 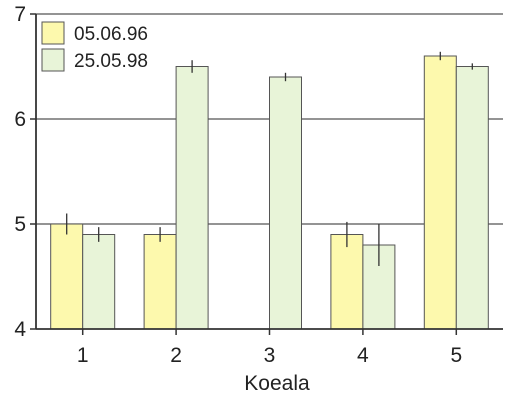 What do you see at coordinates (363, 355) in the screenshot?
I see `x-tick-label: 4` at bounding box center [363, 355].